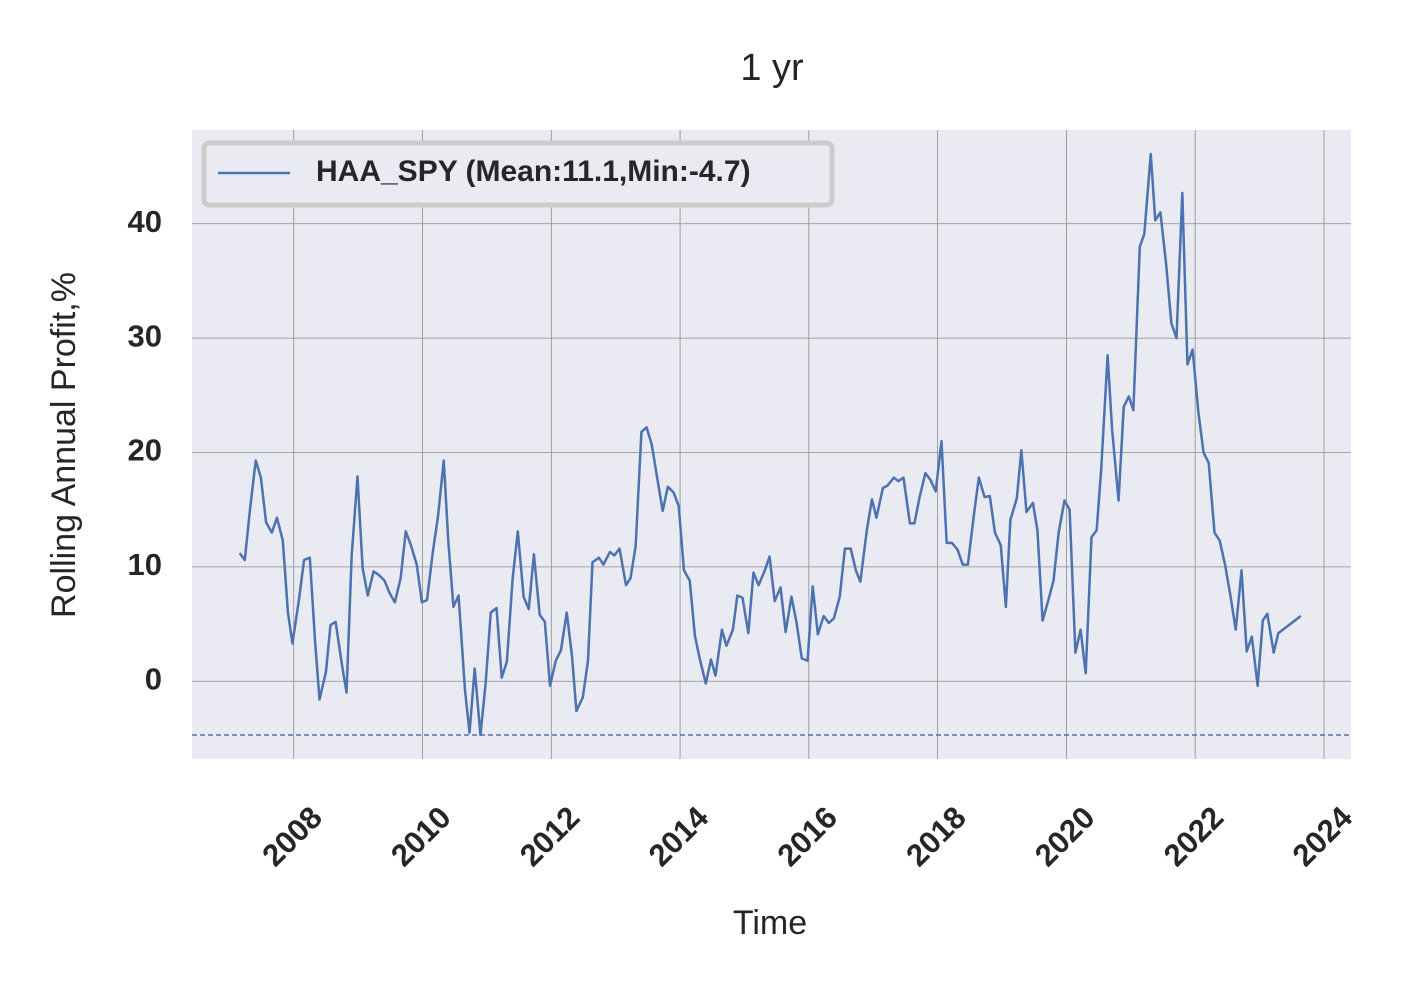  What do you see at coordinates (145, 450) in the screenshot?
I see `y-tick-label: 20` at bounding box center [145, 450].